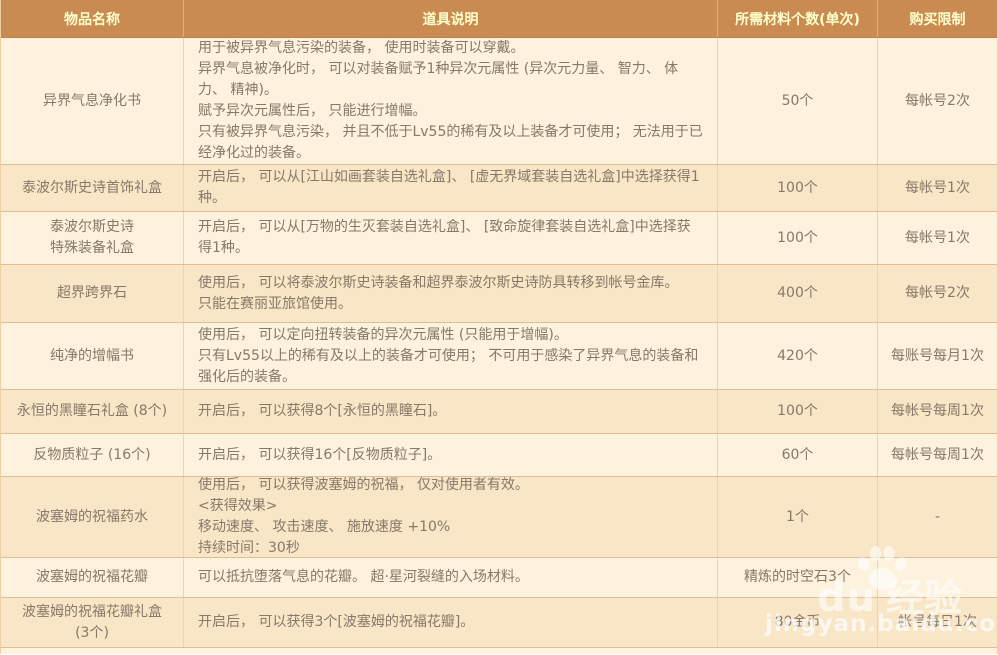 The width and height of the screenshot is (998, 655). I want to click on item-description-cell: 开启后， 可以获得3个[波塞姆的祝福花瓣]。, so click(451, 622).